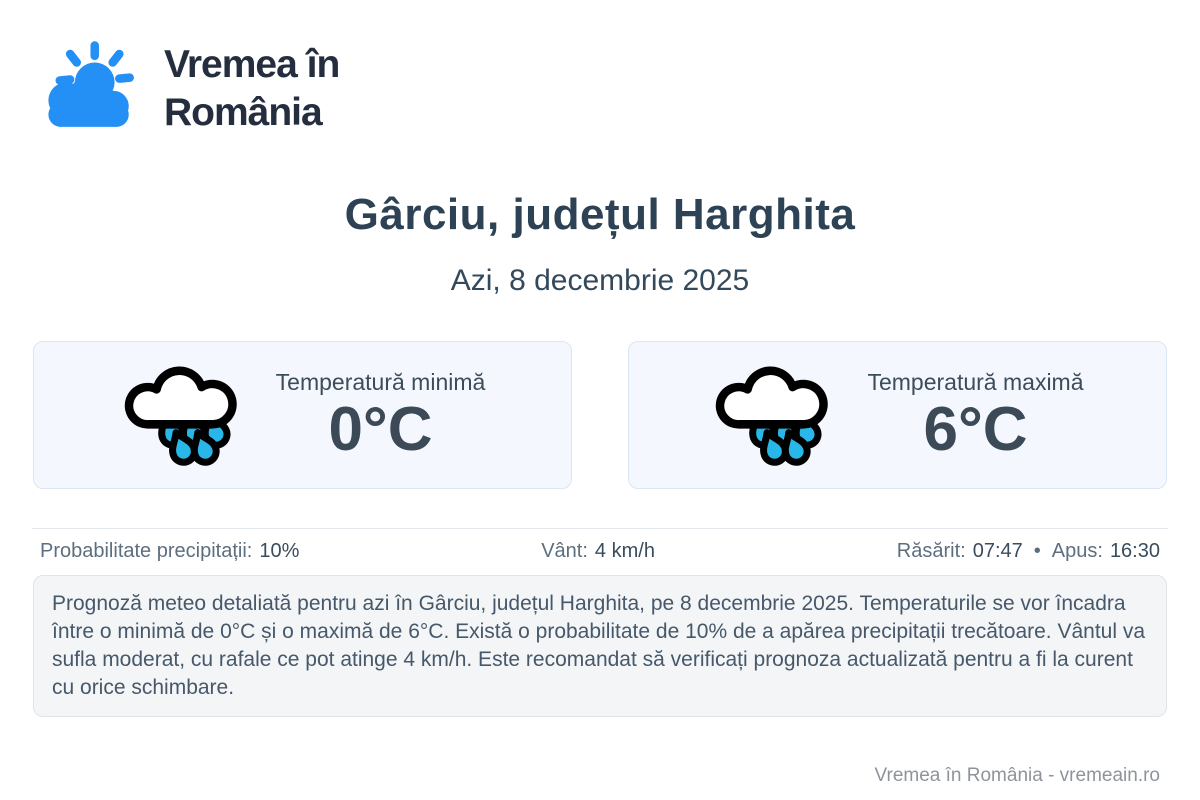 The width and height of the screenshot is (1200, 800). What do you see at coordinates (279, 551) in the screenshot?
I see `precipitation-value: 10%` at bounding box center [279, 551].